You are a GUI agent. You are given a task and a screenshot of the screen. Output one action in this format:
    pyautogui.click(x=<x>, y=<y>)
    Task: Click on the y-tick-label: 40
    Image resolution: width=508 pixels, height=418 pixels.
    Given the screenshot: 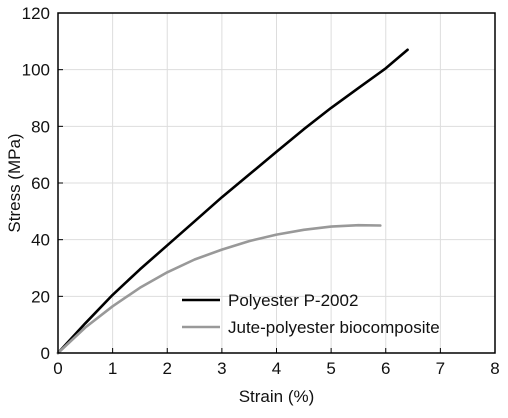 What is the action you would take?
    pyautogui.click(x=40, y=240)
    